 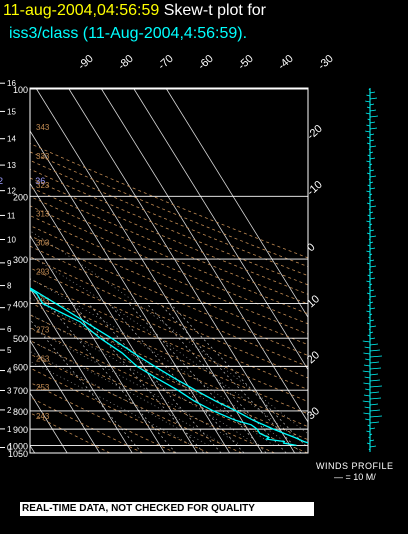 I want to click on altitude-tick-label: 15, so click(x=11, y=111).